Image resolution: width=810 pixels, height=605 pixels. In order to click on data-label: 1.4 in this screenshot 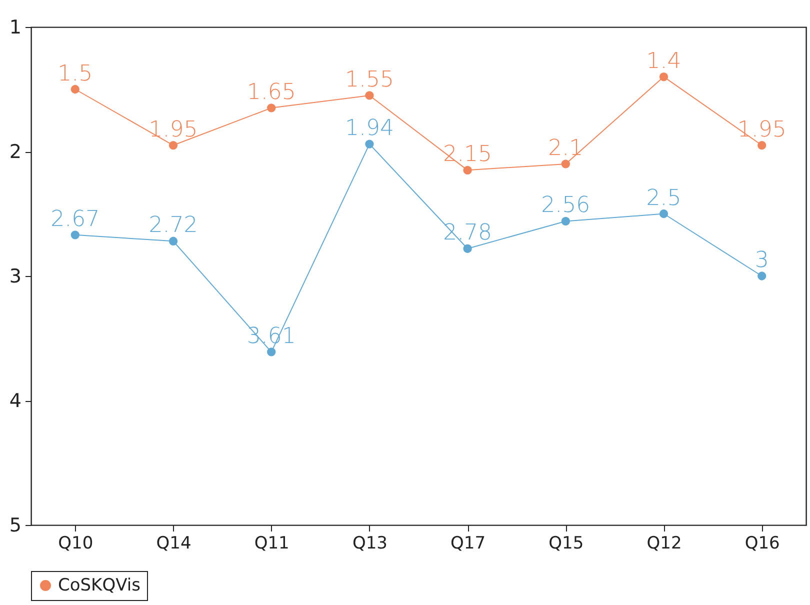, I will do `click(664, 61)`.